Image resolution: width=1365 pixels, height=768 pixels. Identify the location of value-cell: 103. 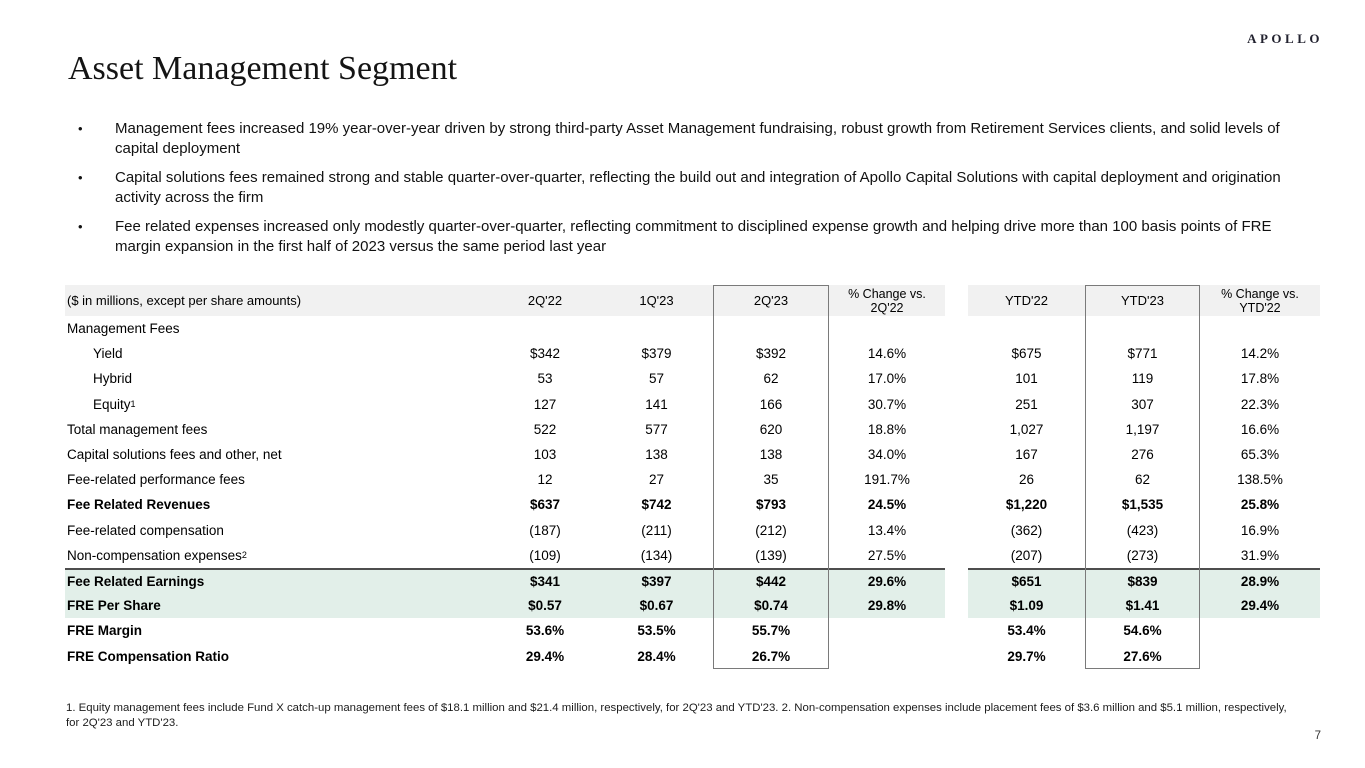
(545, 455).